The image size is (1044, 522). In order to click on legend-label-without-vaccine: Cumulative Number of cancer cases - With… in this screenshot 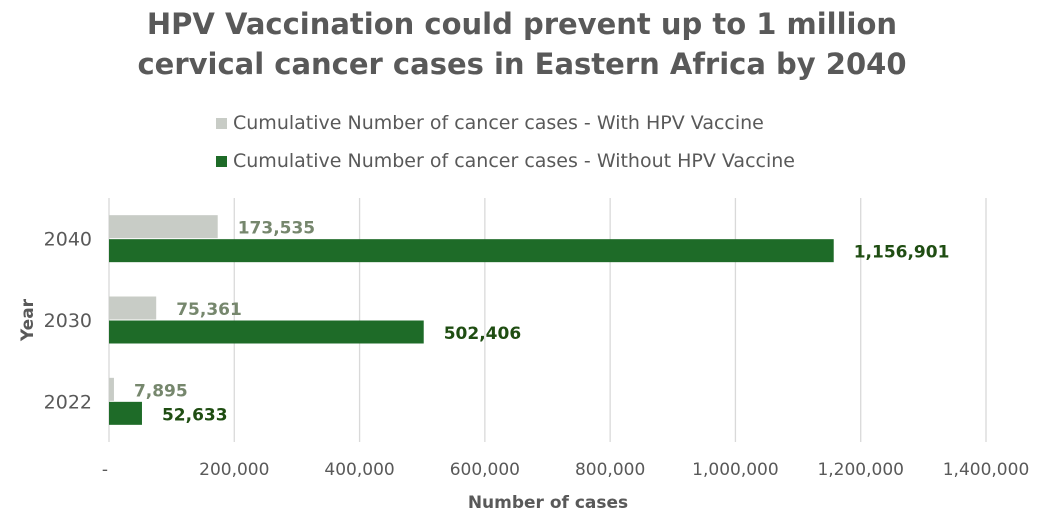, I will do `click(514, 161)`.